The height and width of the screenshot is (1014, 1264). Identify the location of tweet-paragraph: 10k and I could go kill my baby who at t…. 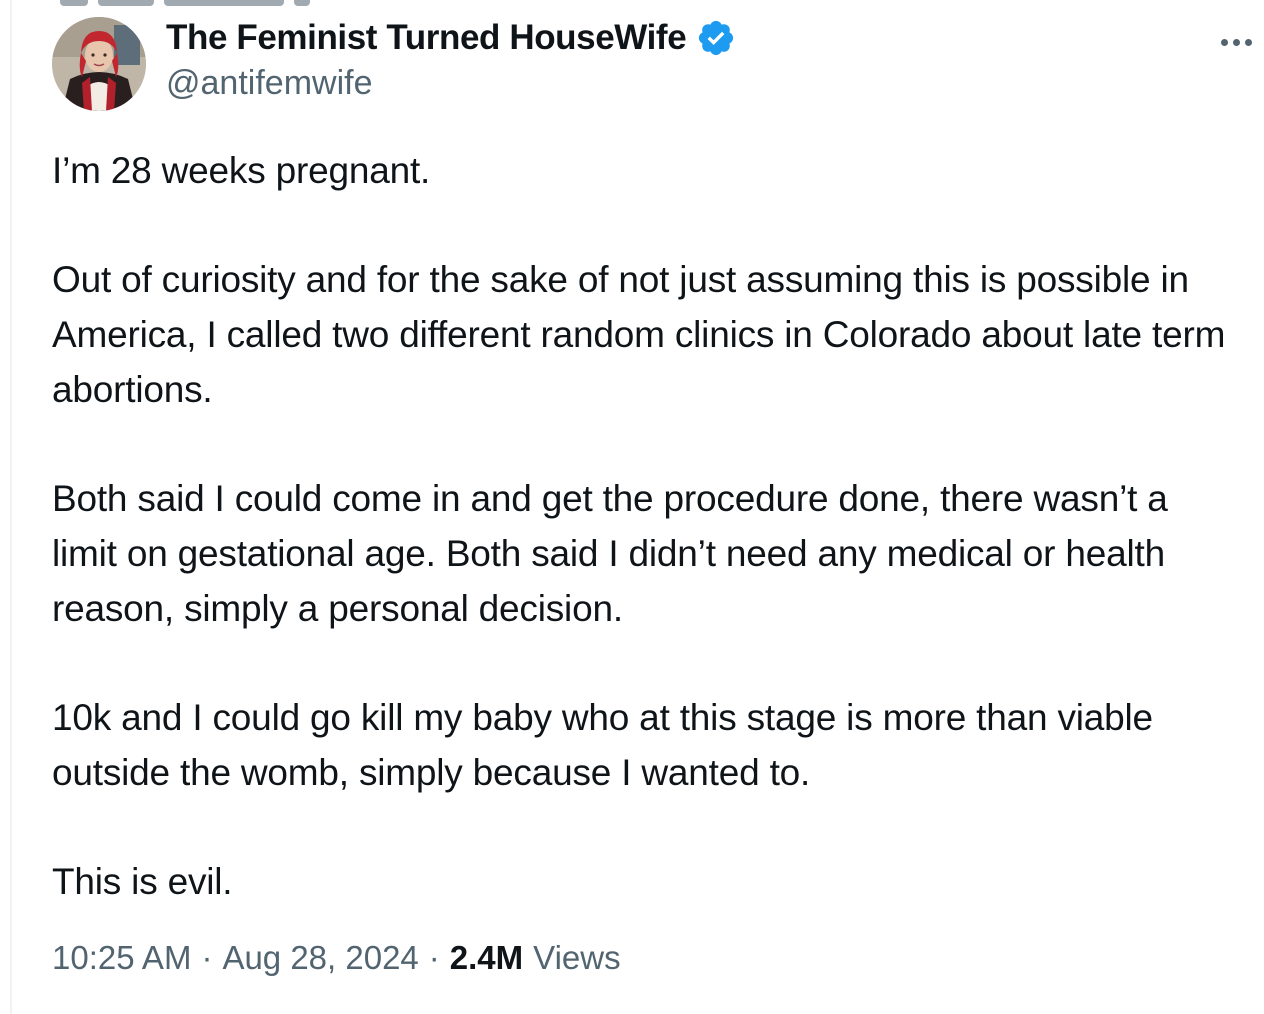
(602, 745).